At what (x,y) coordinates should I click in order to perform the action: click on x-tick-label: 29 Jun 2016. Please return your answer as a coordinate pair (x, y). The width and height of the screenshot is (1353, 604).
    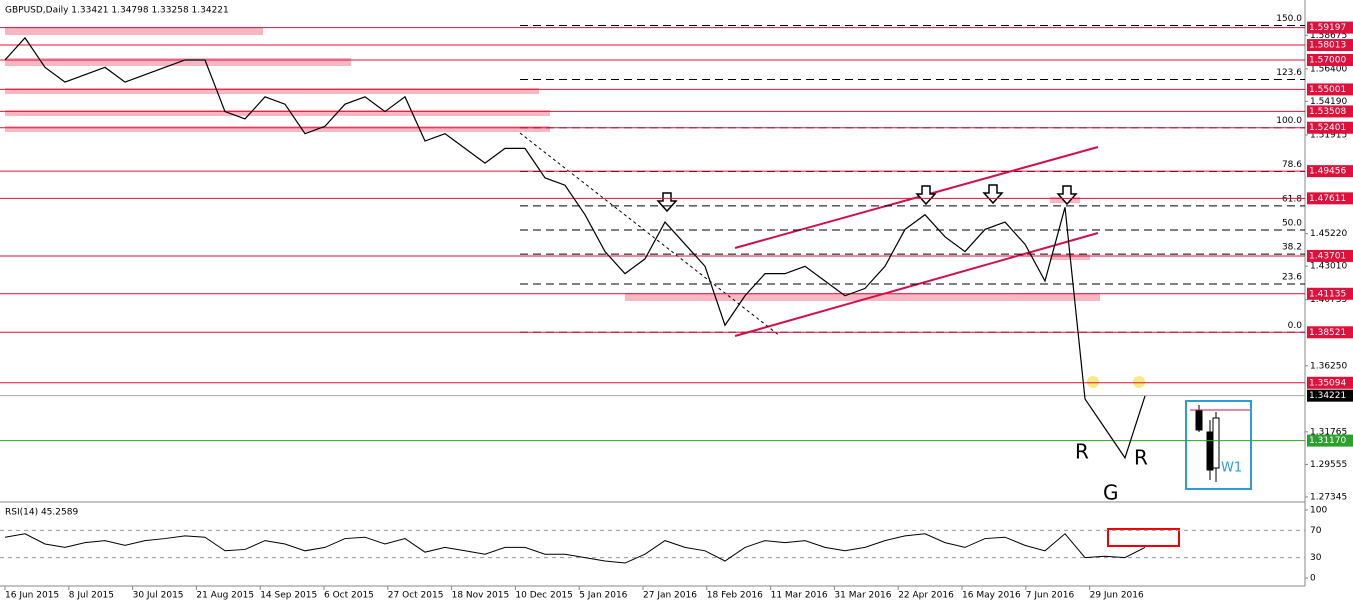
    Looking at the image, I should click on (1117, 596).